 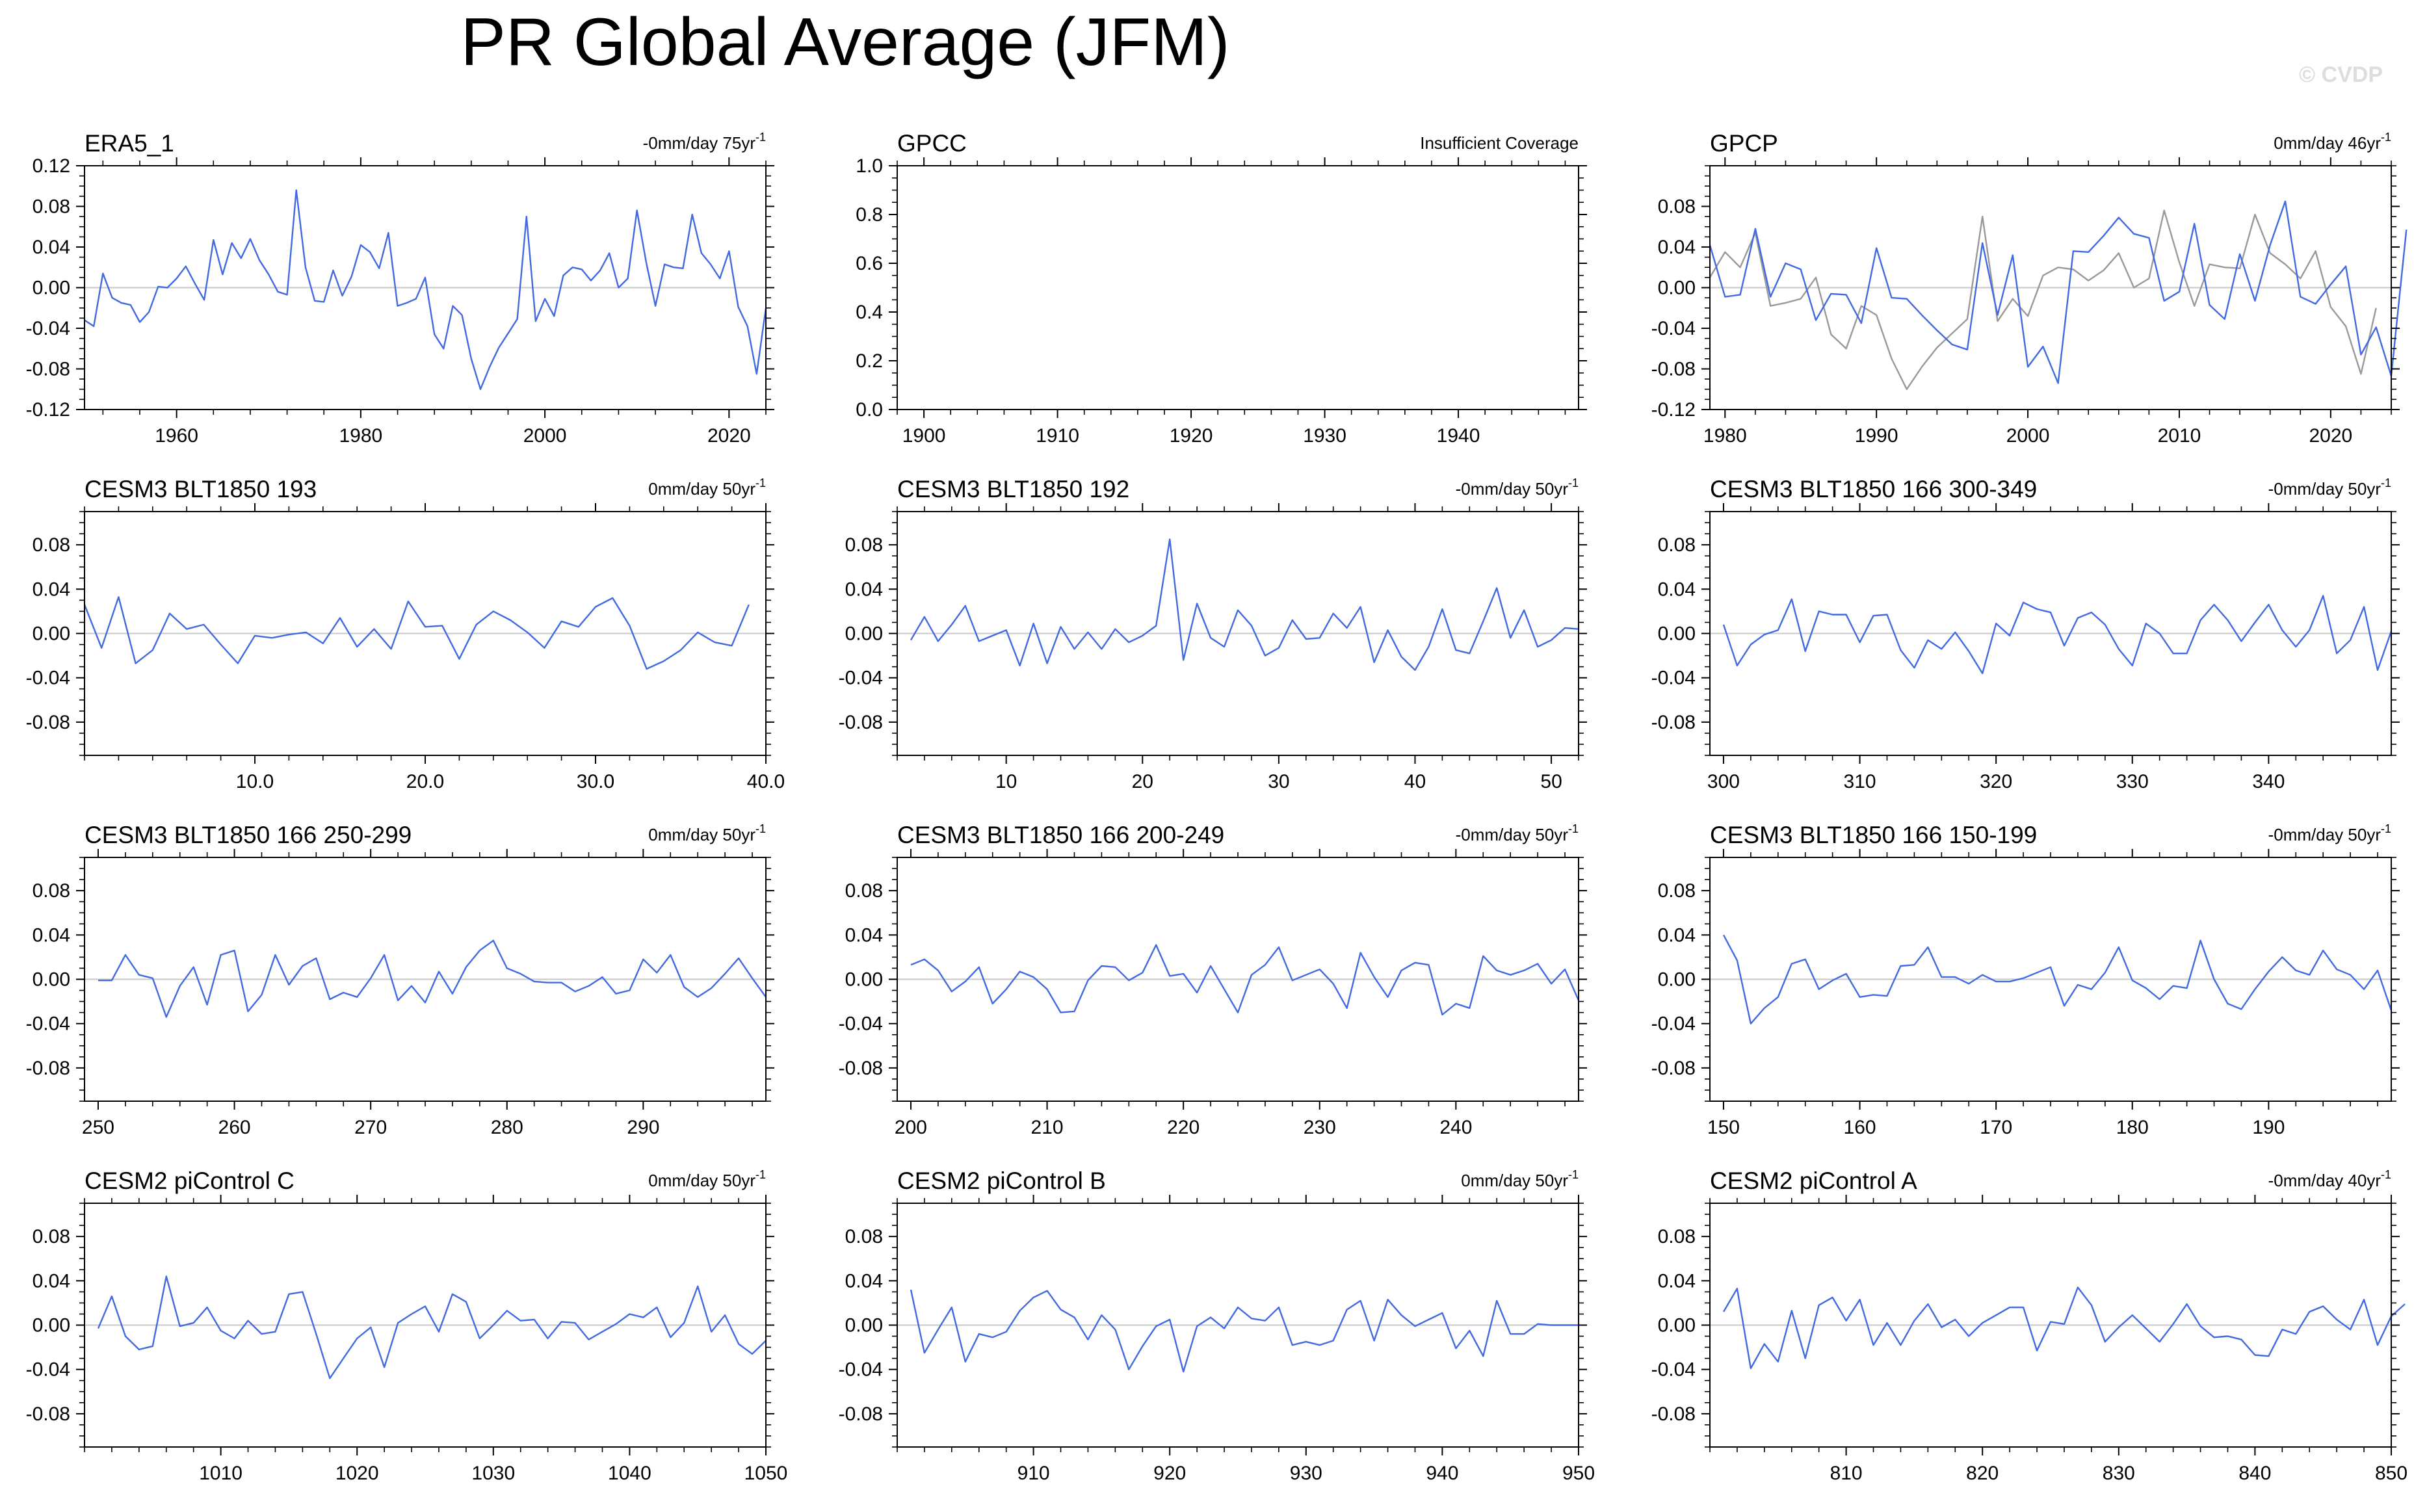 I want to click on x-tick-label: 920, so click(x=1169, y=1473).